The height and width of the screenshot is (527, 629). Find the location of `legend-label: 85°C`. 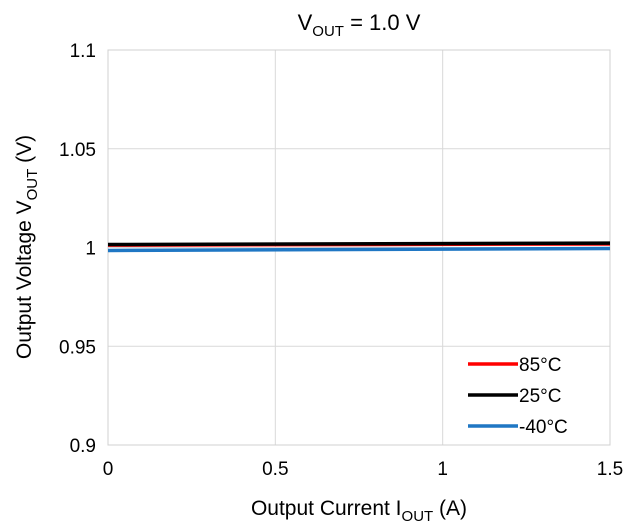

legend-label: 85°C is located at coordinates (540, 365).